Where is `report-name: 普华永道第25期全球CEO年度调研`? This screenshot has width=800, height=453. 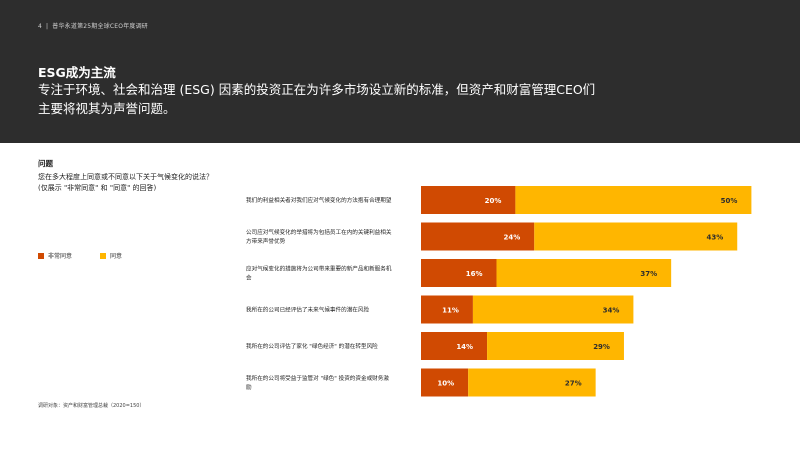 report-name: 普华永道第25期全球CEO年度调研 is located at coordinates (100, 26).